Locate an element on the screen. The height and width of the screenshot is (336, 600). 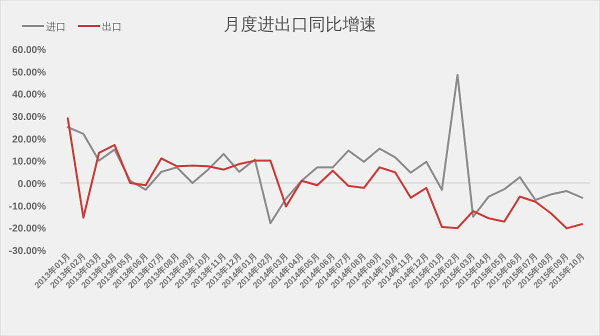
y-tick-label: 50.00% is located at coordinates (29, 72).